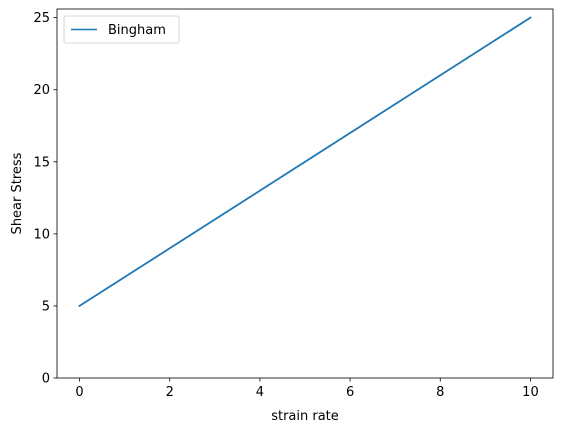 Image resolution: width=563 pixels, height=432 pixels. I want to click on y-axis-label: Shear Stress, so click(17, 193).